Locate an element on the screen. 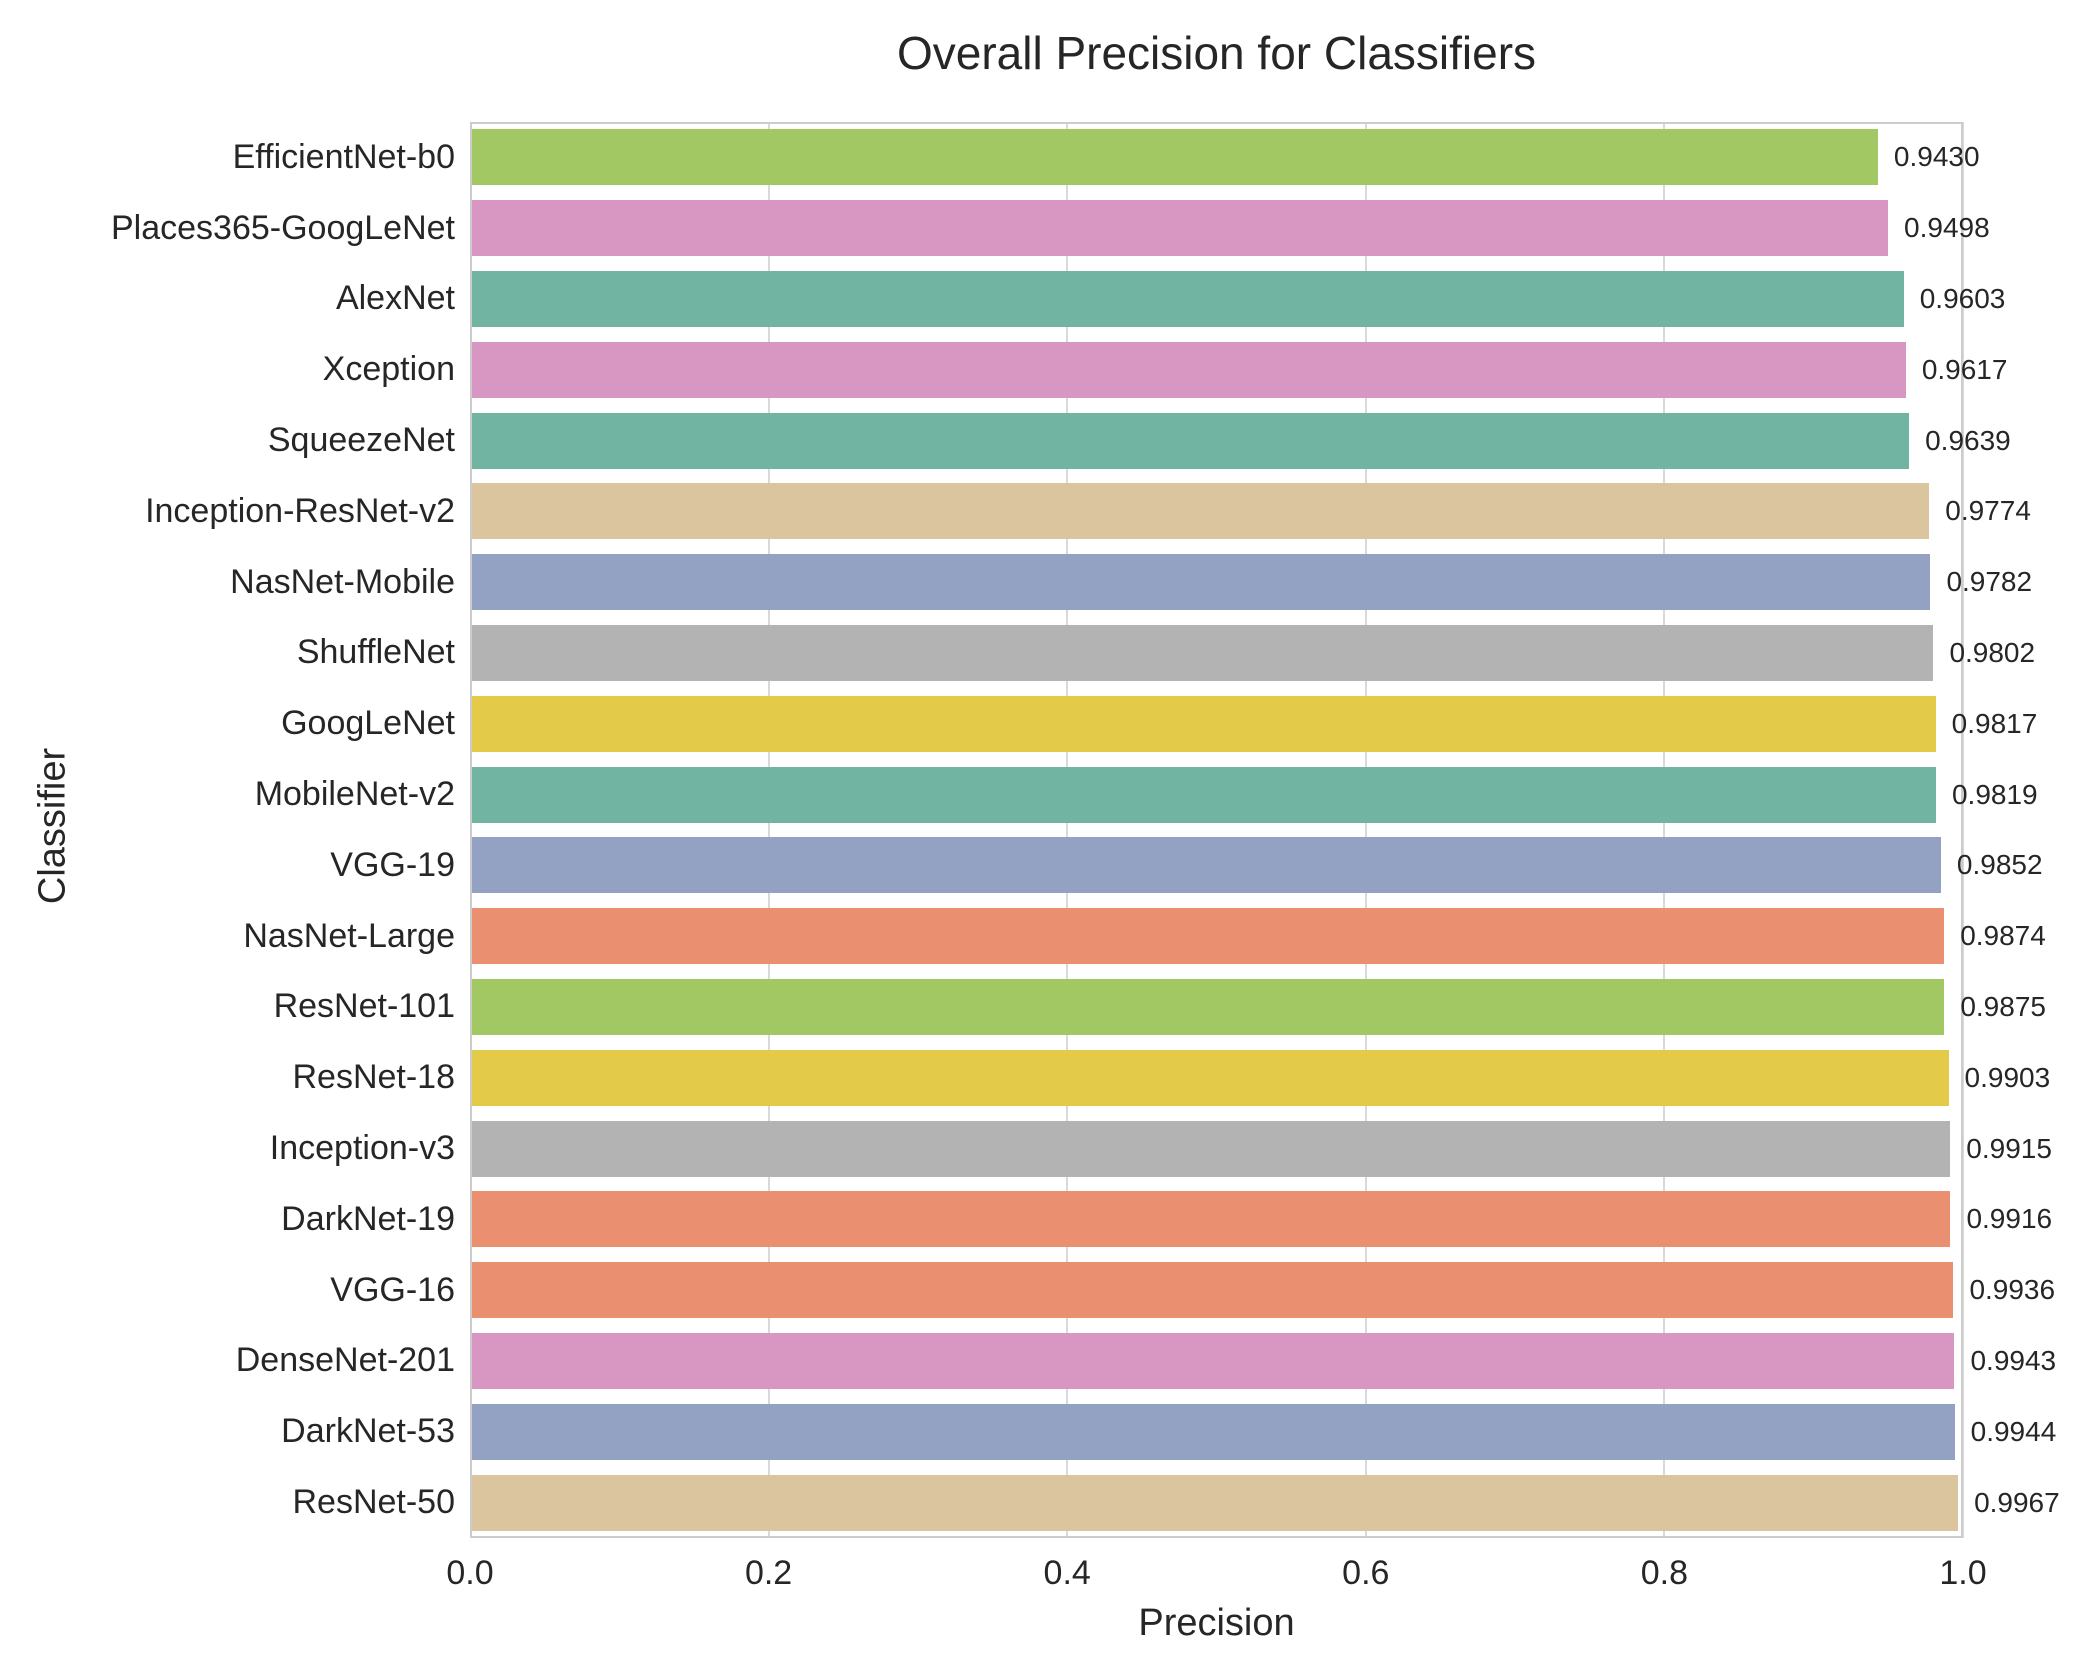  y-tick-nasnet-large: NasNet-Large is located at coordinates (349, 935).